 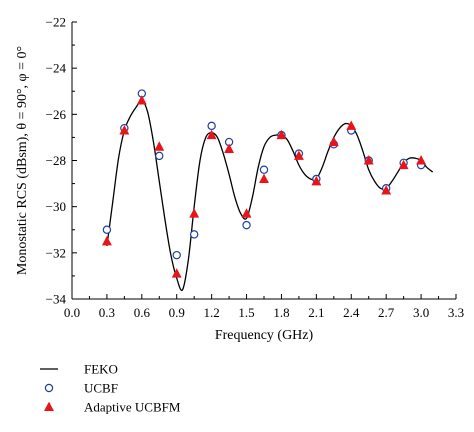 What do you see at coordinates (421, 312) in the screenshot?
I see `x-tick-label: 3.0` at bounding box center [421, 312].